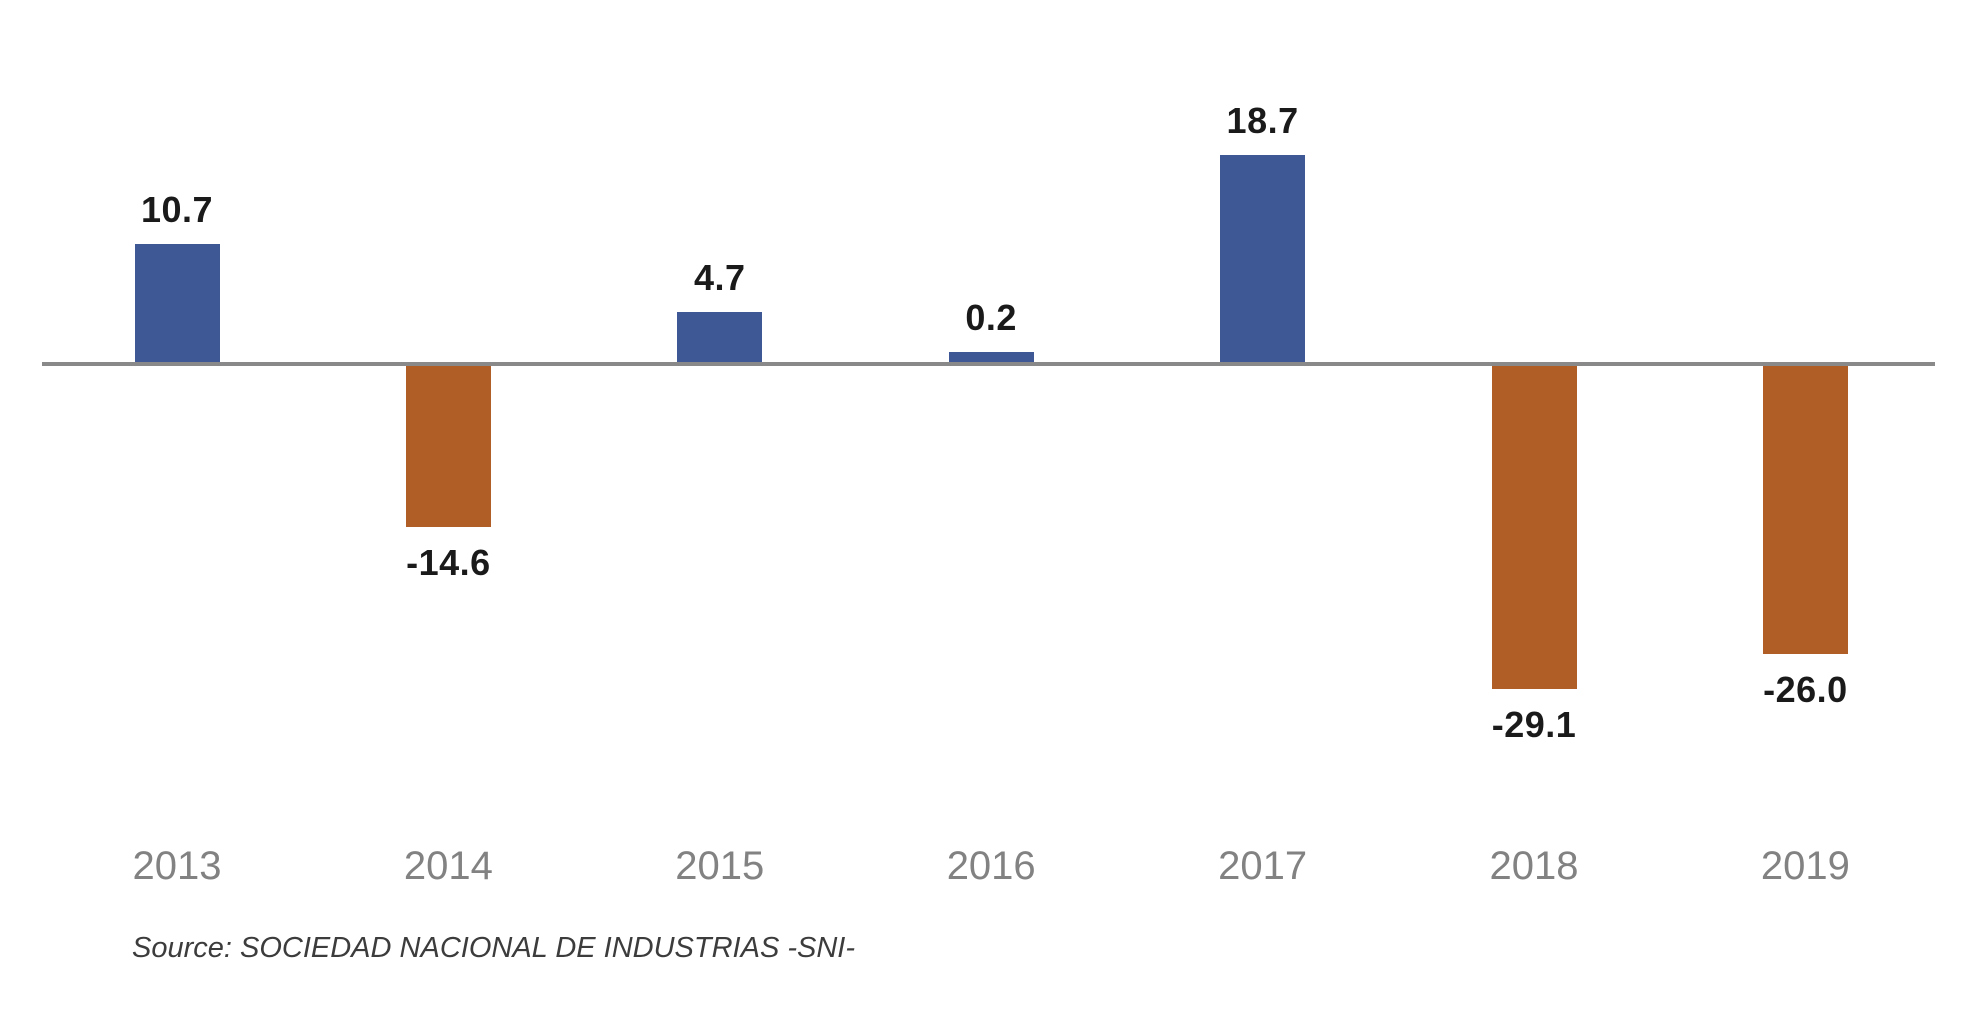 The height and width of the screenshot is (1022, 1980). What do you see at coordinates (720, 866) in the screenshot?
I see `x-axis-label-2015: 2015` at bounding box center [720, 866].